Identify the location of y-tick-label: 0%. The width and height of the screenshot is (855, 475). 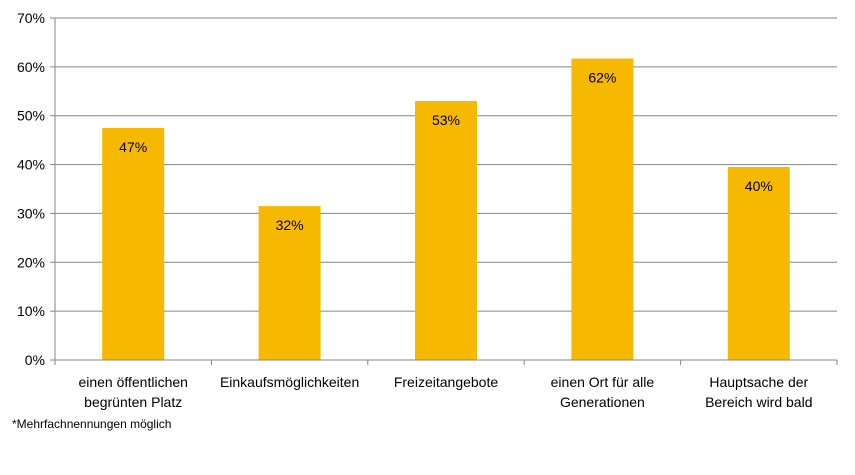
(35, 360).